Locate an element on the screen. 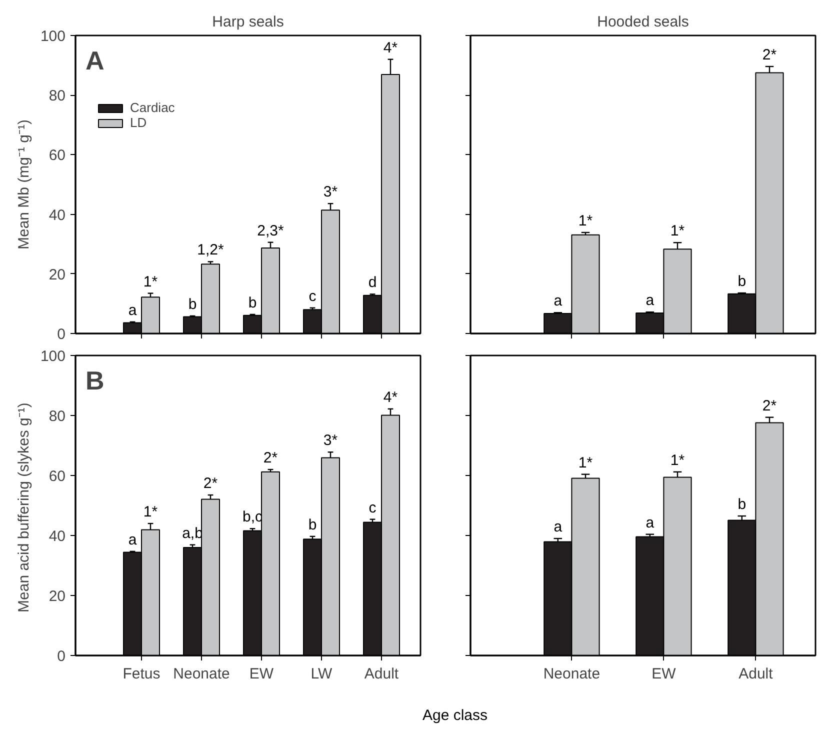  legend-label: LD is located at coordinates (139, 122).